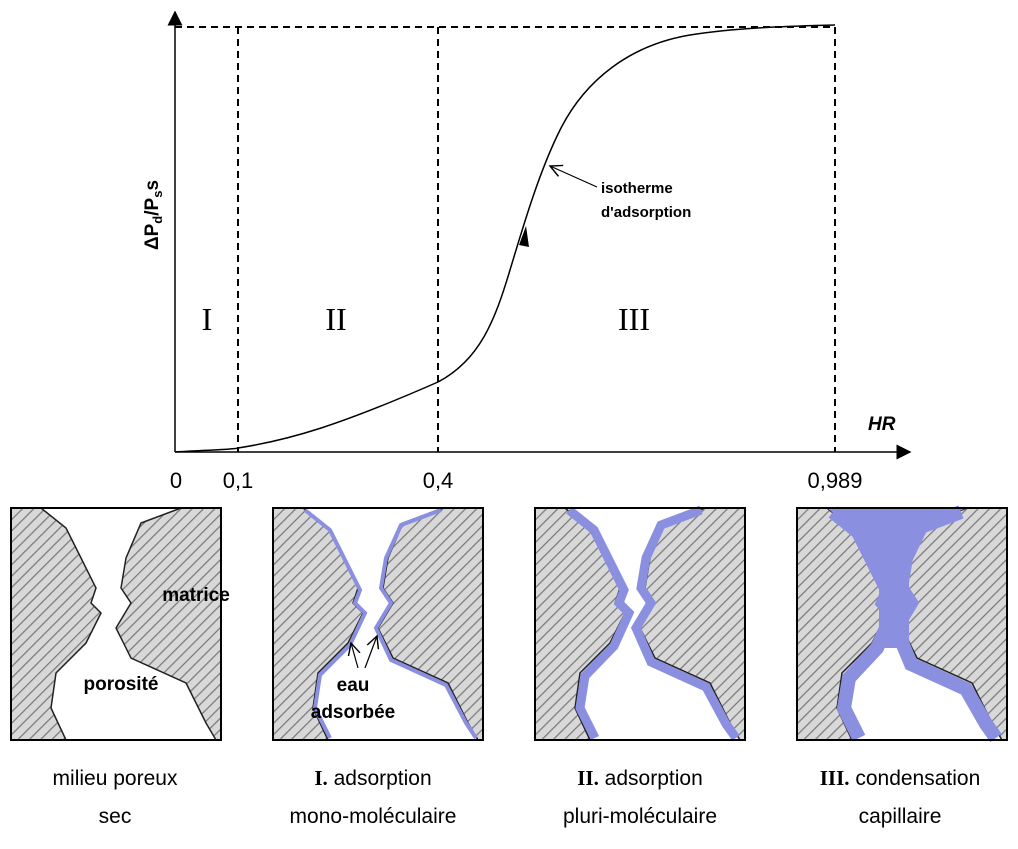 The height and width of the screenshot is (849, 1018). Describe the element at coordinates (882, 424) in the screenshot. I see `x-label: HR` at that location.